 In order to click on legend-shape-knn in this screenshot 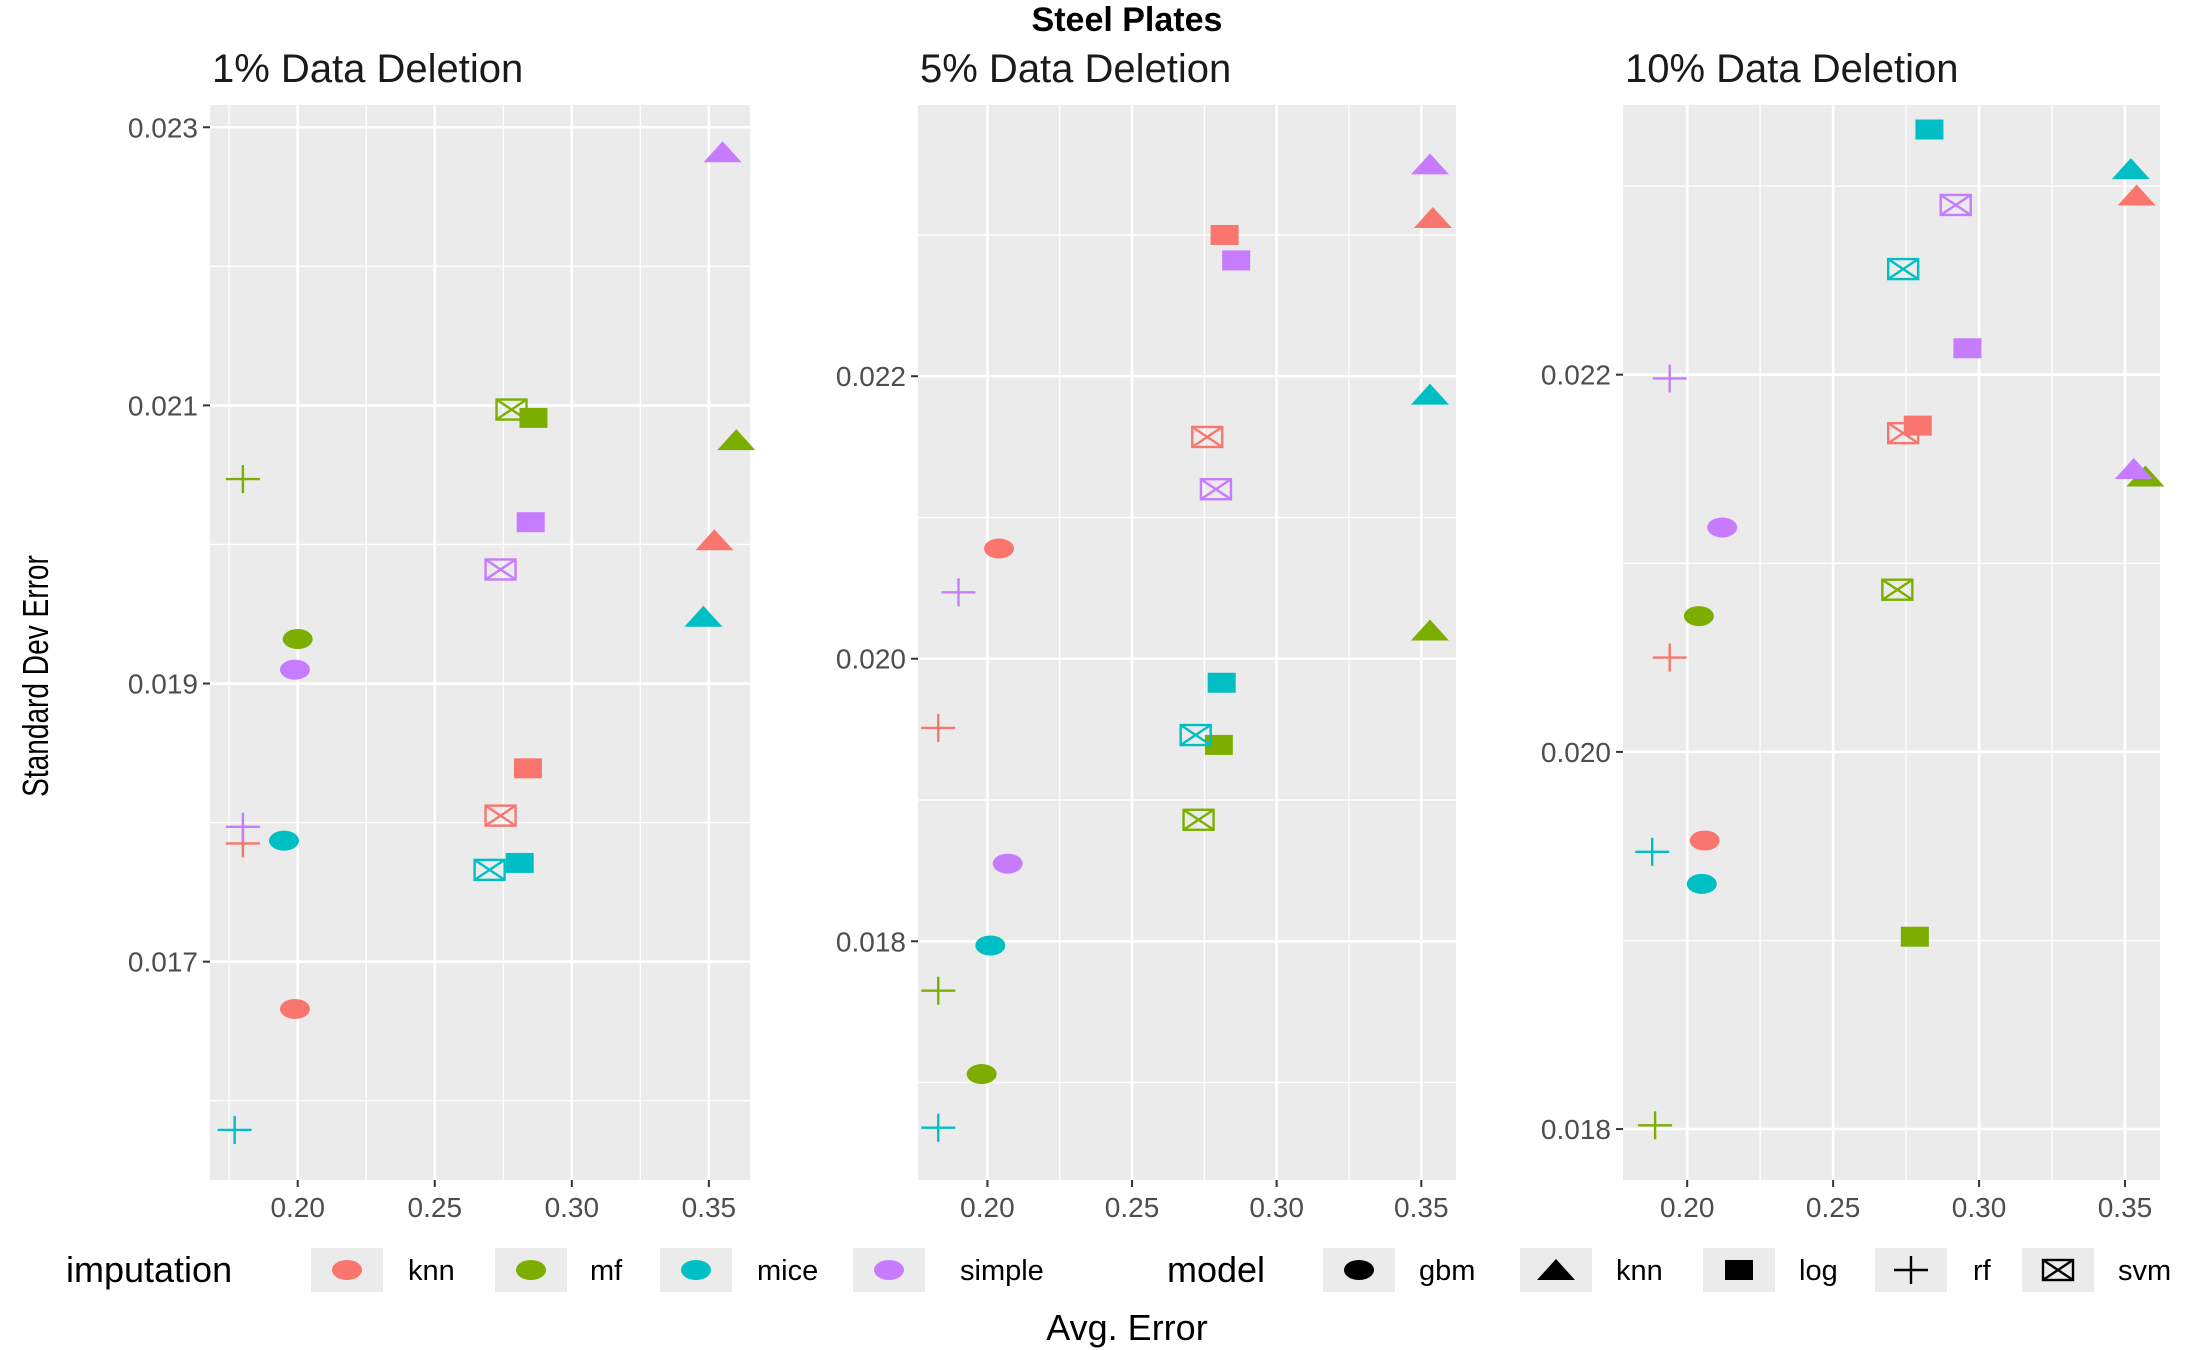, I will do `click(1556, 1269)`.